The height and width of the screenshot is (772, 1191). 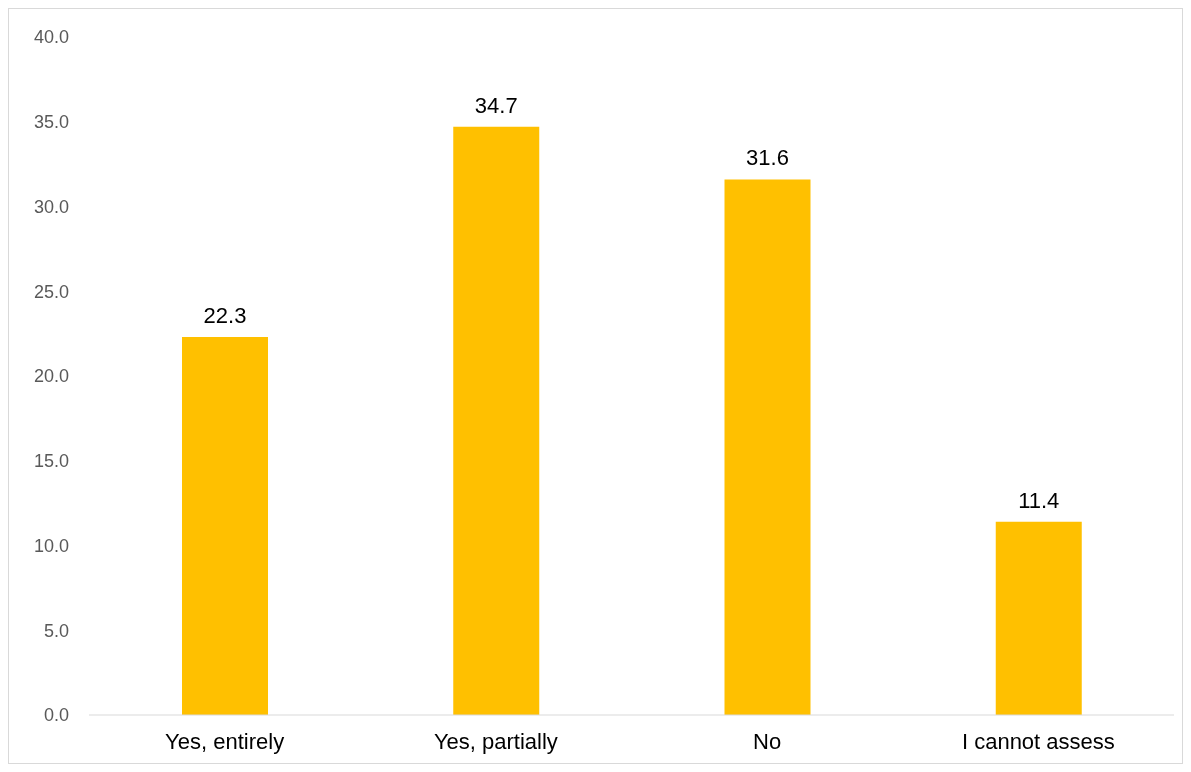 What do you see at coordinates (56, 630) in the screenshot?
I see `y-tick-label: 5.0` at bounding box center [56, 630].